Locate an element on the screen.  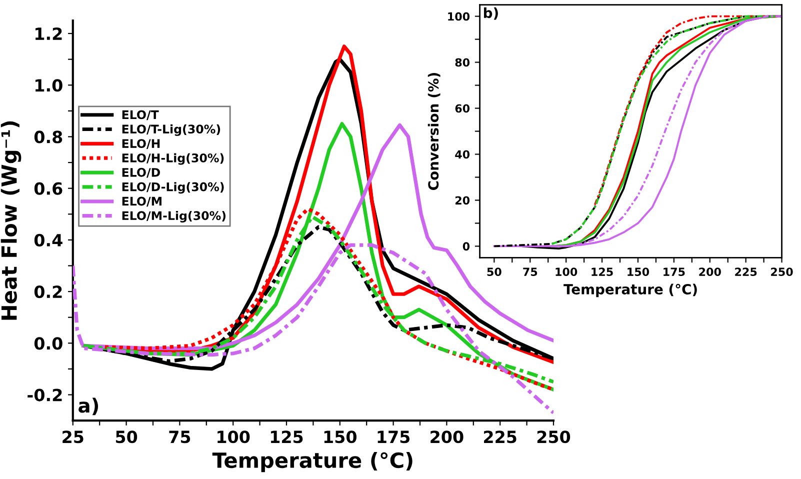
legend-label: ELO/T-Lig(30%) is located at coordinates (171, 130).